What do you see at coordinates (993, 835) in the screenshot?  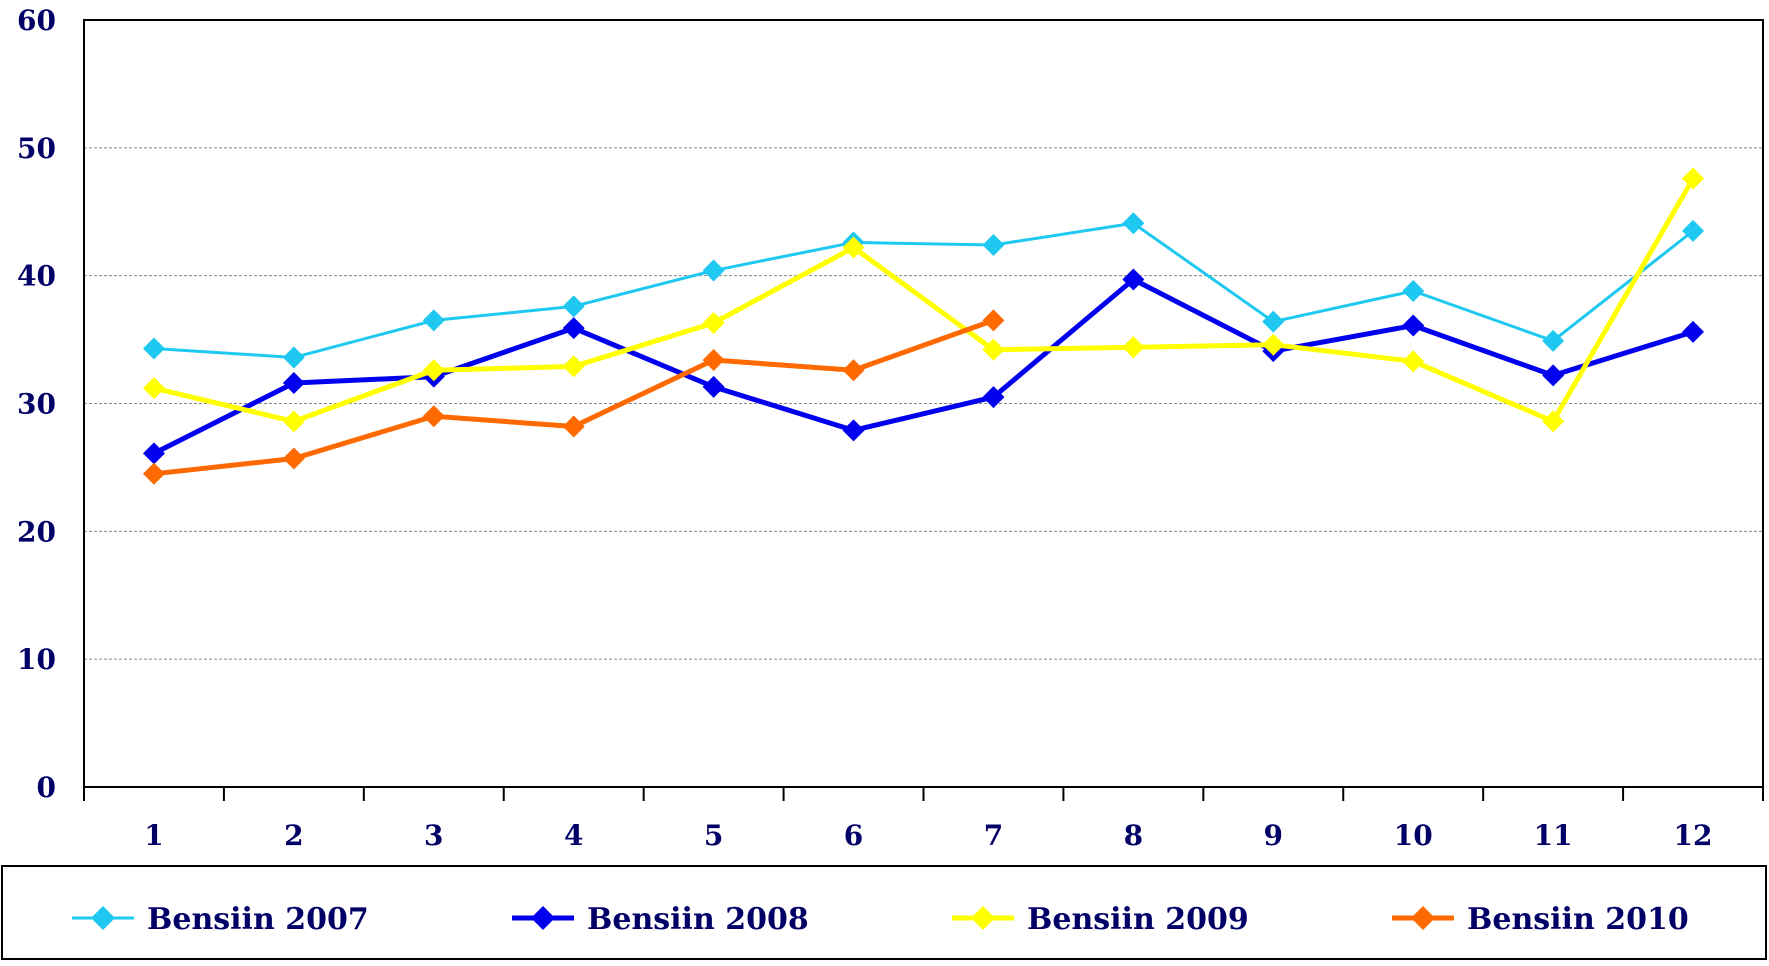 I see `x-tick-label: 7` at bounding box center [993, 835].